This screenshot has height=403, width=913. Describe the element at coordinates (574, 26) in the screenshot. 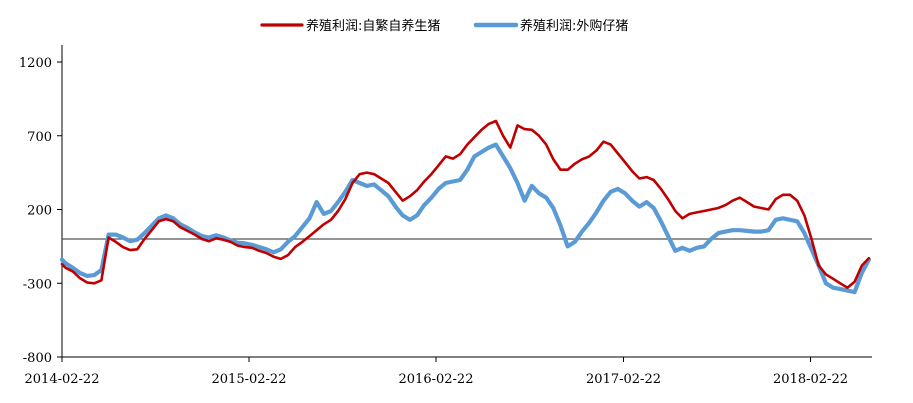

I see `legend-label-series-2: 养殖利润:外购仔猪` at that location.